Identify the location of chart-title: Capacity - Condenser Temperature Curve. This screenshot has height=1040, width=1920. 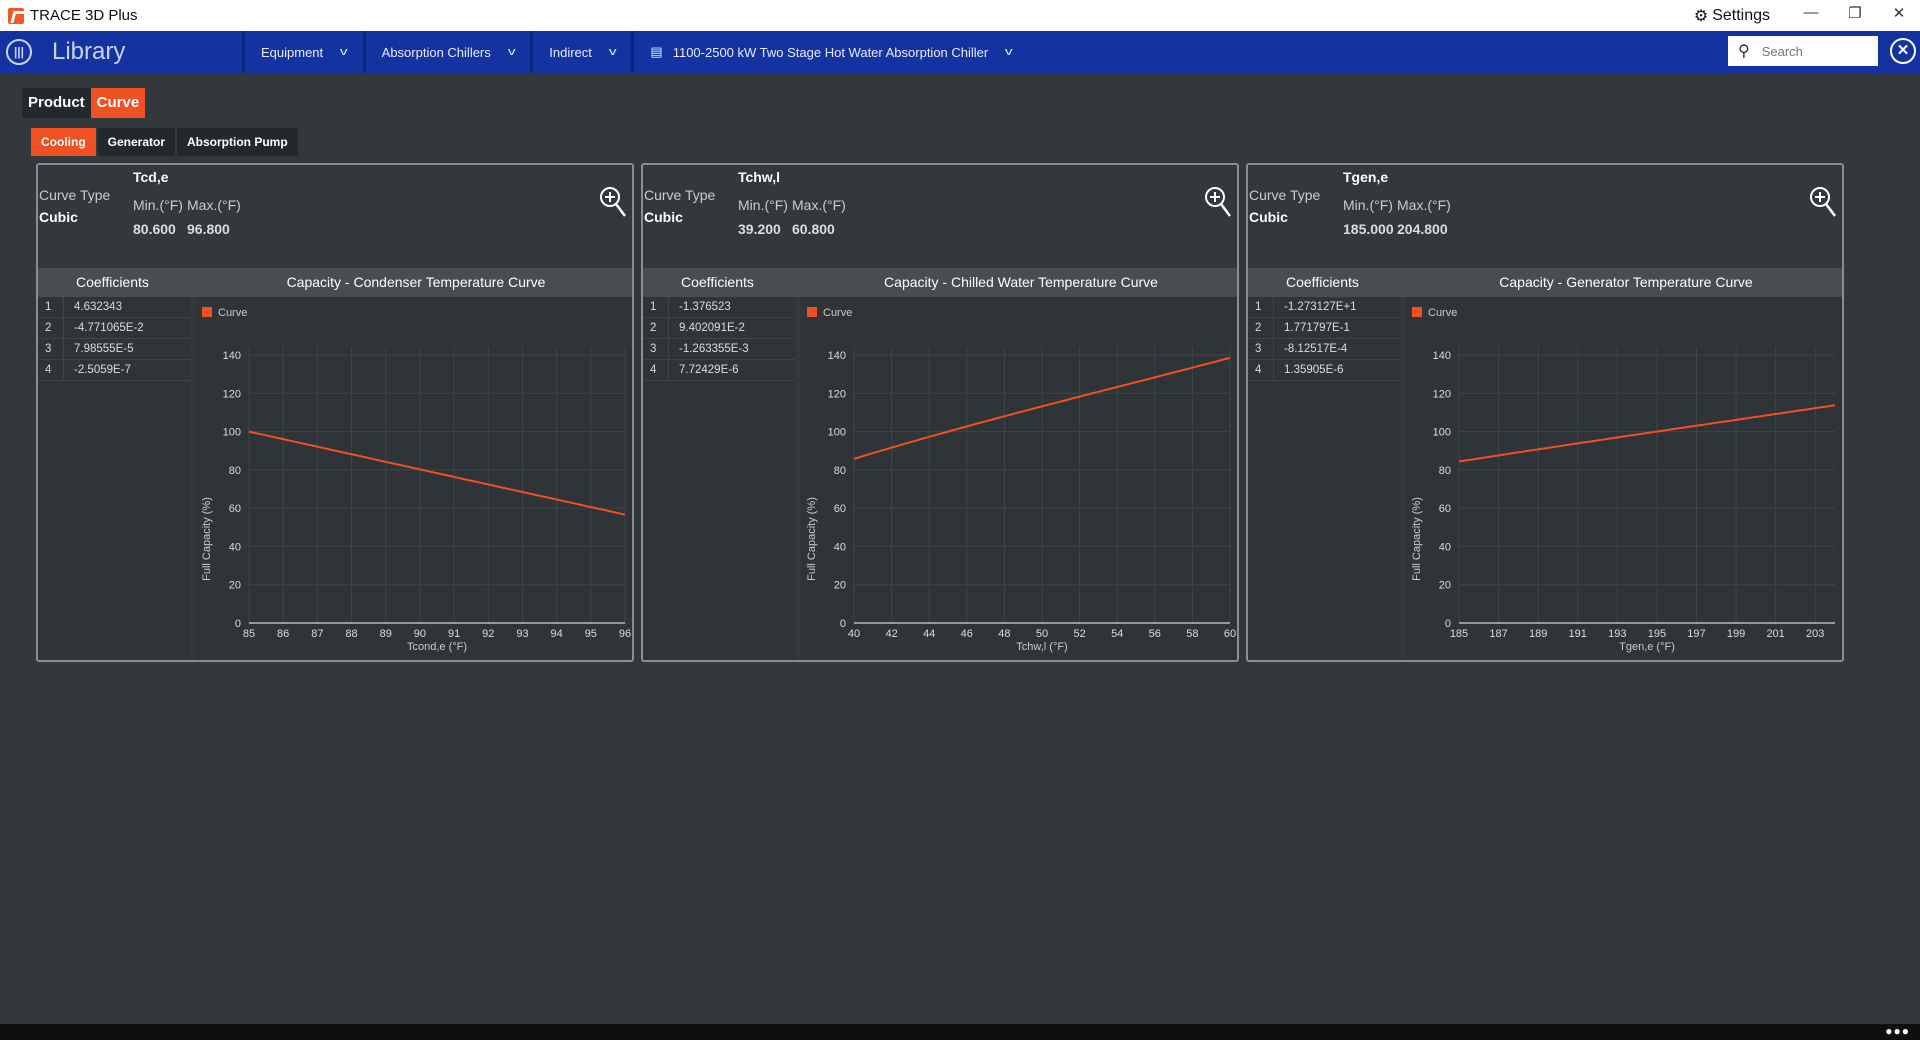
(416, 282).